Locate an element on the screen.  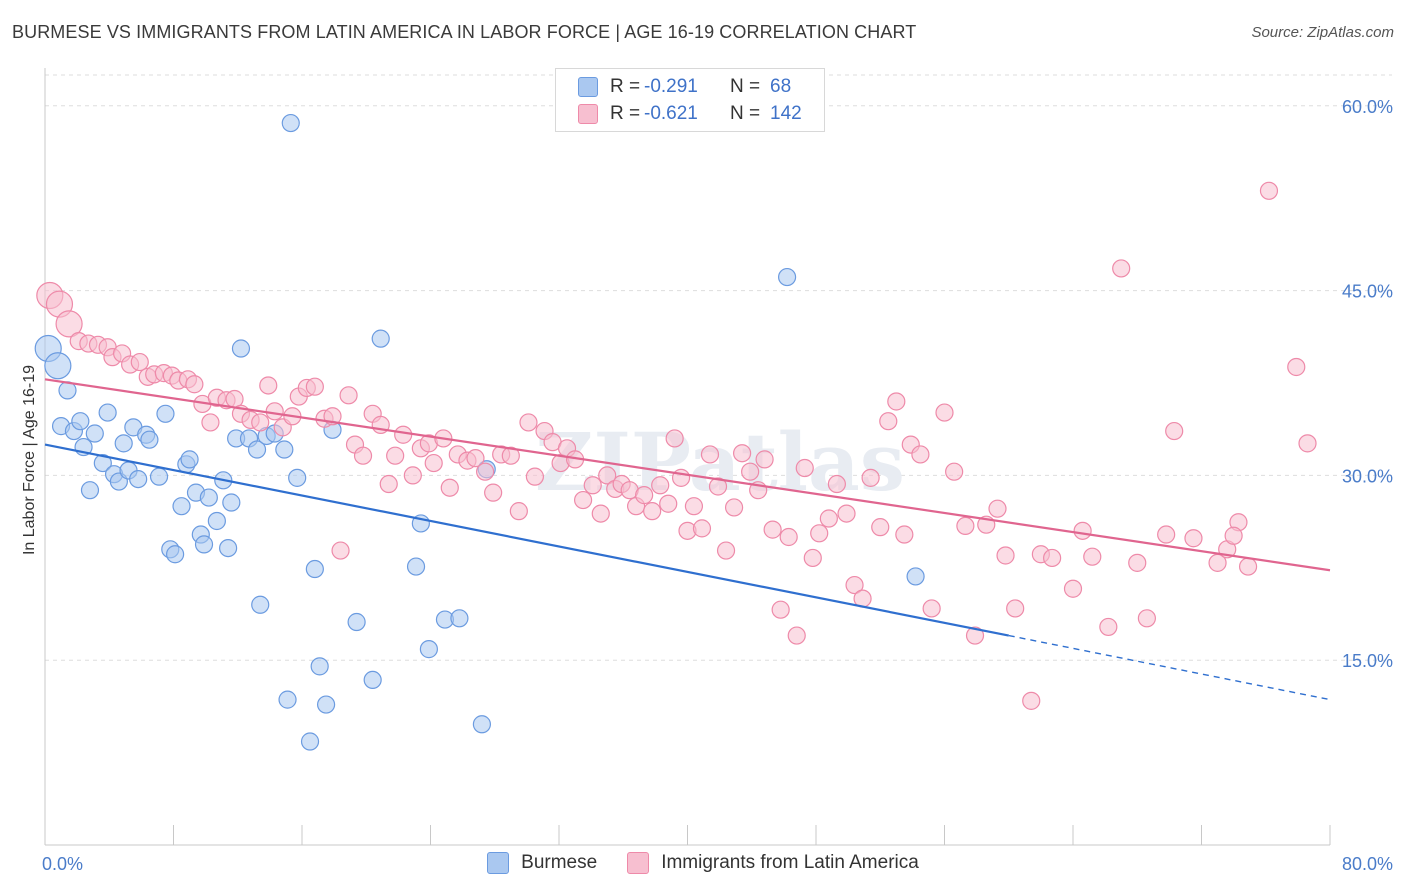
burmese-trend-extension is located at coordinates (1169, 667).